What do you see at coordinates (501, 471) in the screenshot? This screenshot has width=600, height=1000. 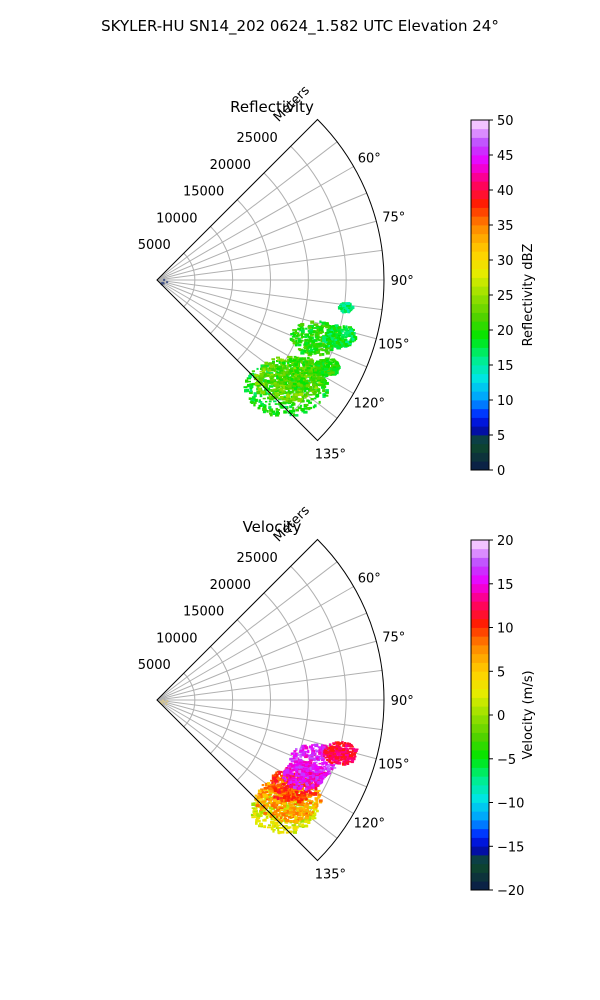 I see `colorbar-tick-label: 0` at bounding box center [501, 471].